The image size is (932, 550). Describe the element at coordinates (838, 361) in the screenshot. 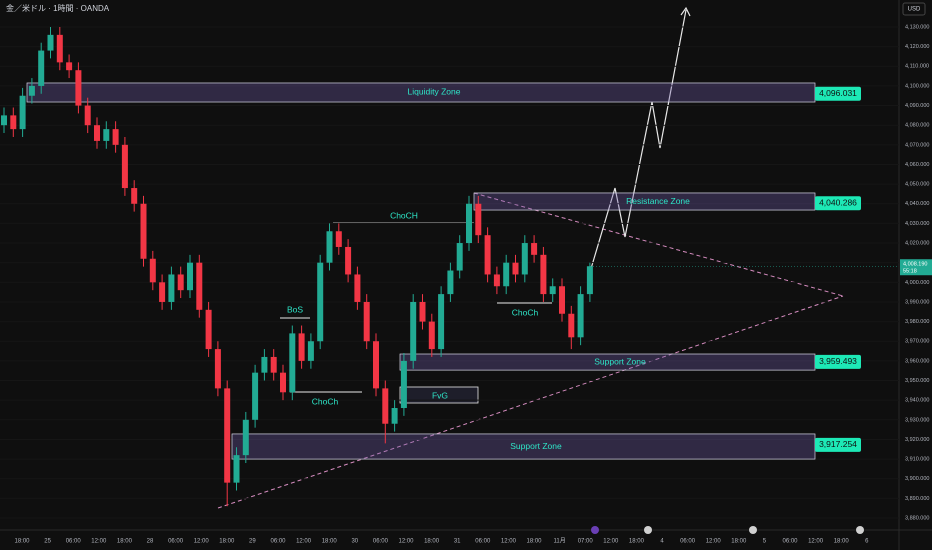

I see `price-tag-label: 3,959.493` at that location.